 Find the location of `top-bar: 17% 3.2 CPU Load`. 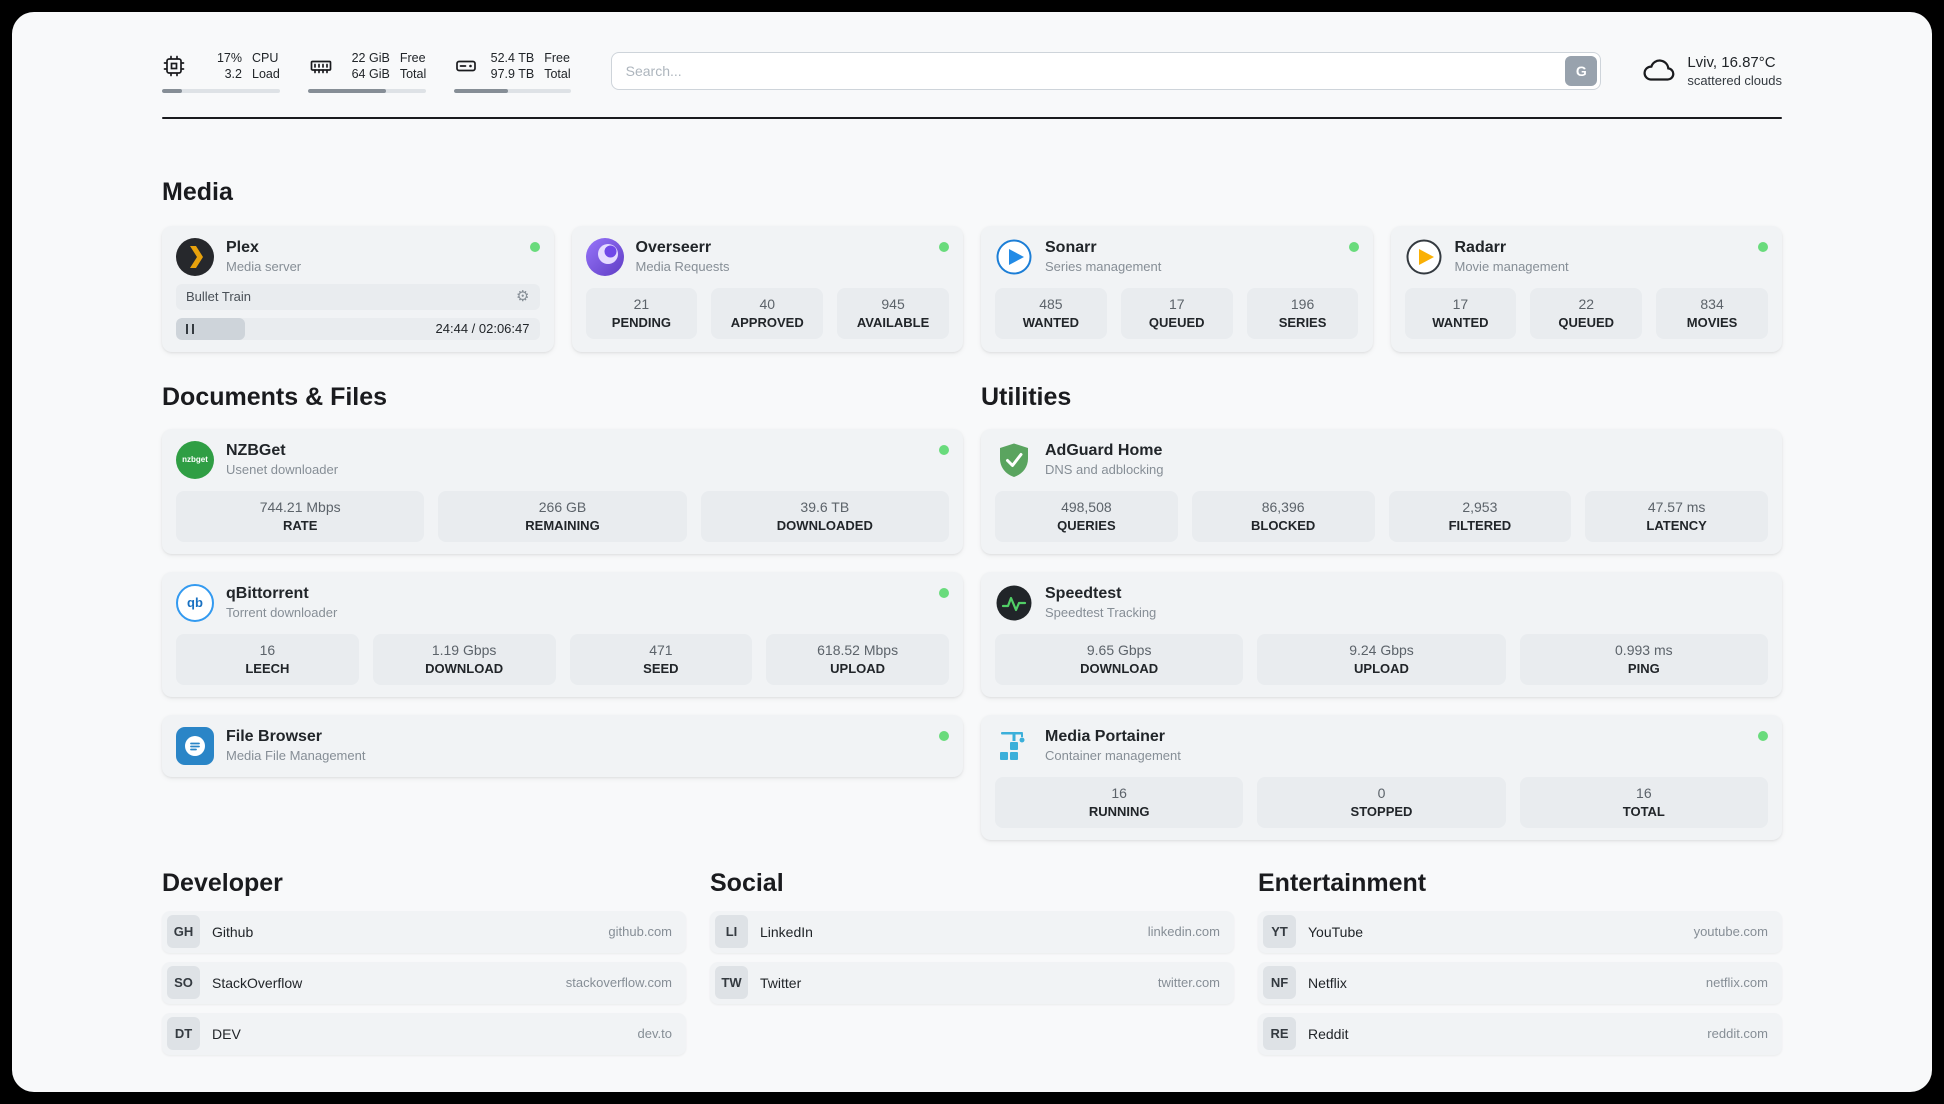

top-bar: 17% 3.2 CPU Load is located at coordinates (972, 71).